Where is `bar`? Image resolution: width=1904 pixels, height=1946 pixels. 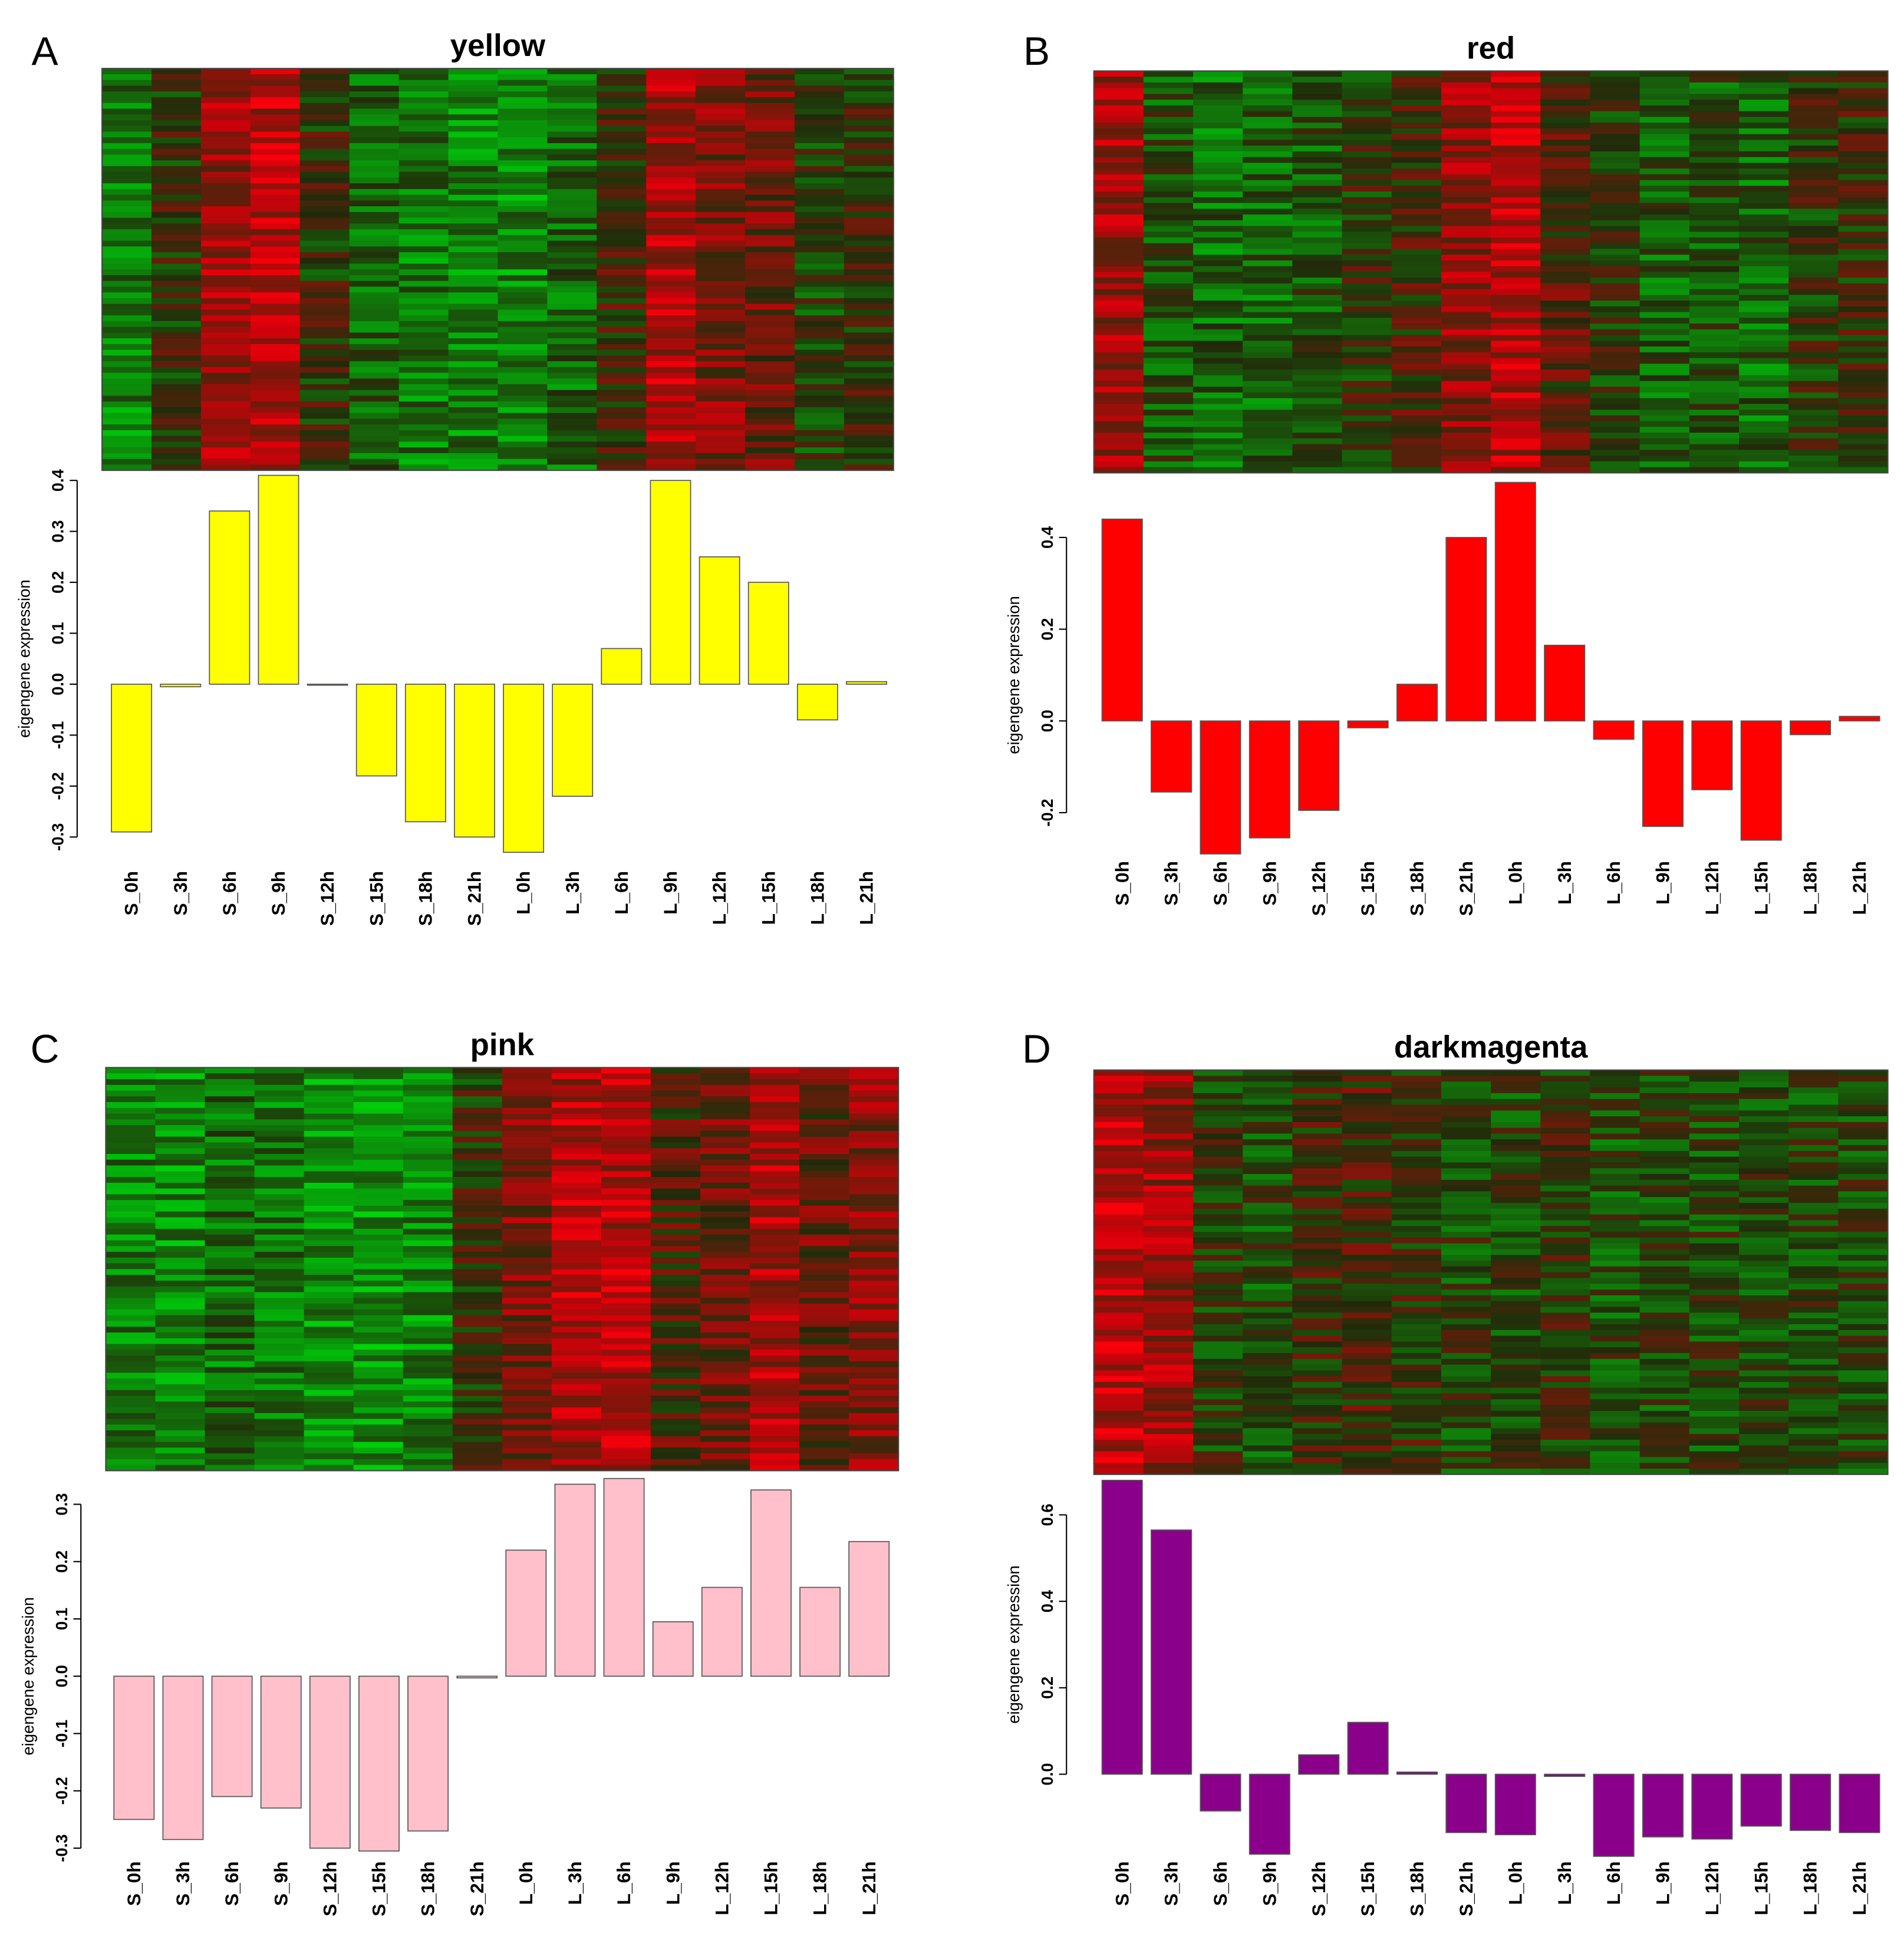 bar is located at coordinates (1810, 728).